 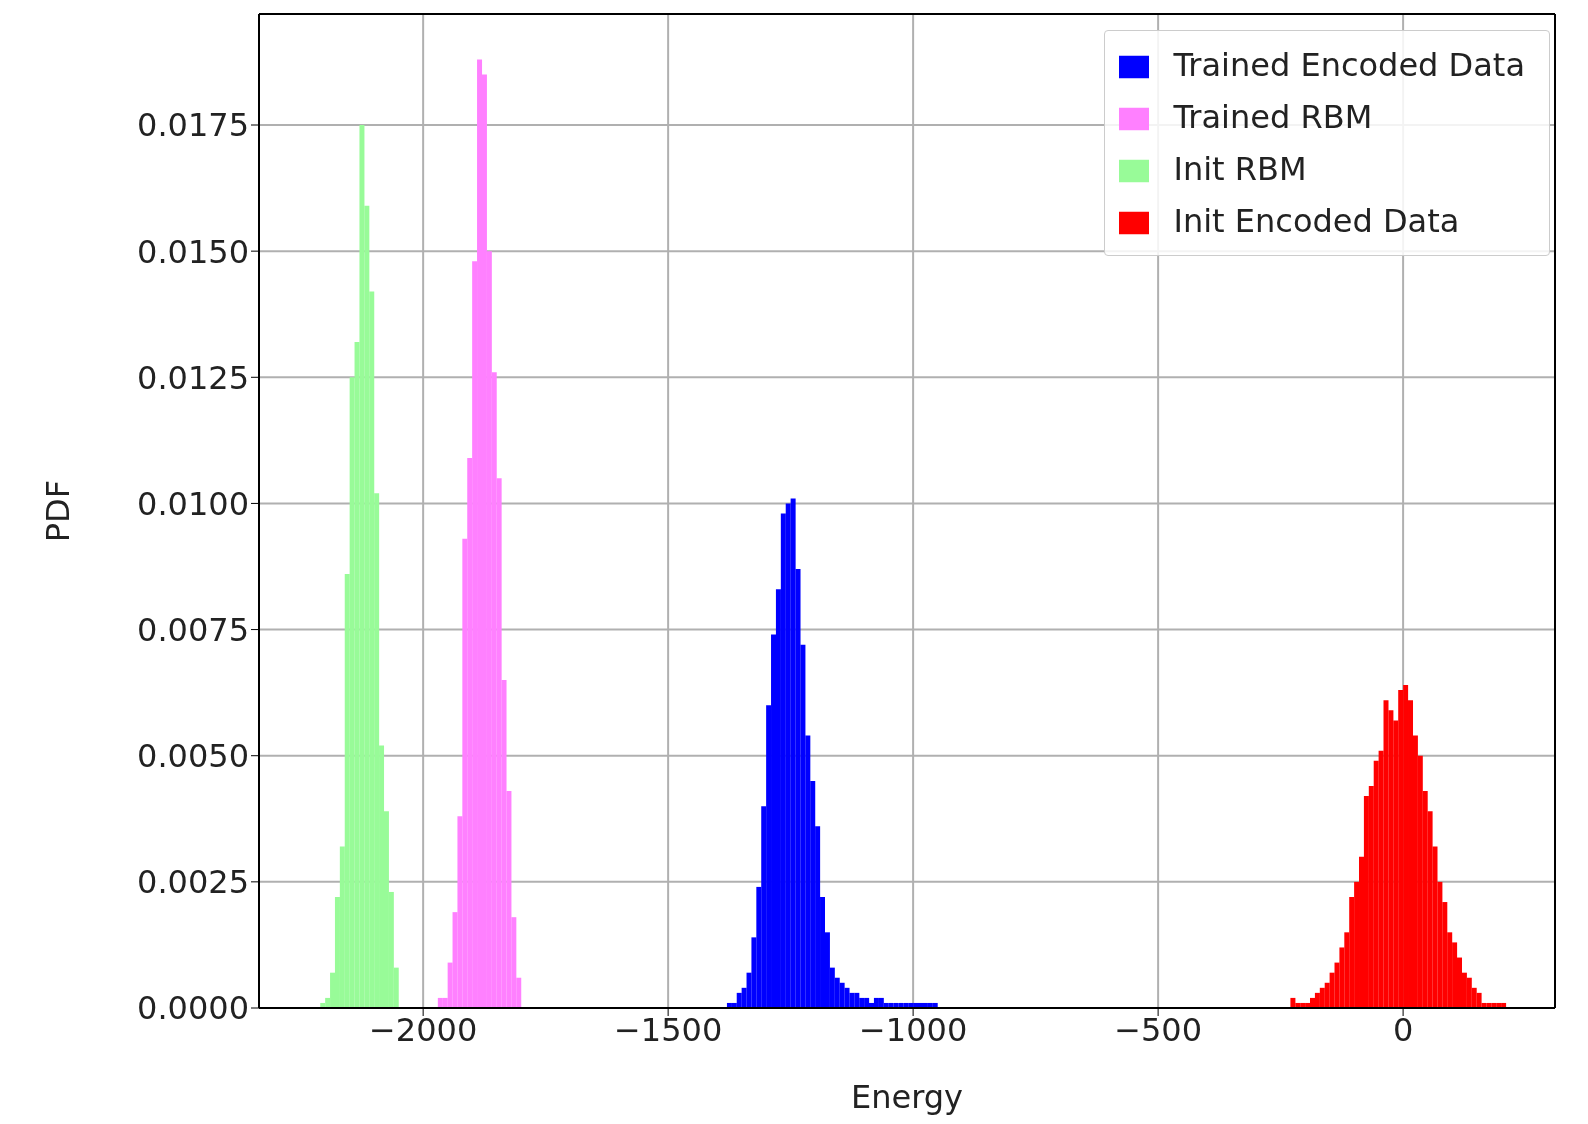 What do you see at coordinates (1316, 221) in the screenshot?
I see `legend-label: Init Encoded Data` at bounding box center [1316, 221].